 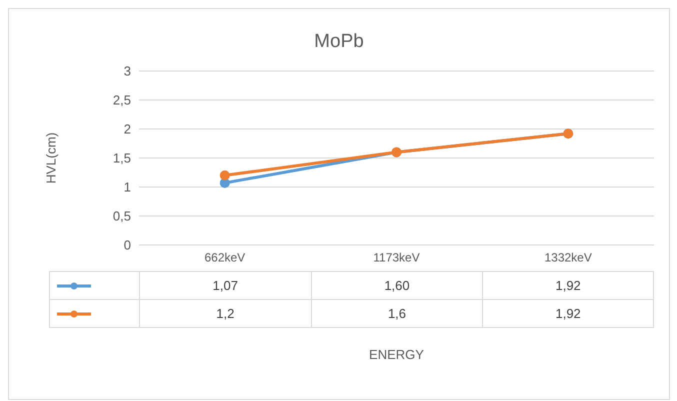 I want to click on data-label: 1,6, so click(x=396, y=313).